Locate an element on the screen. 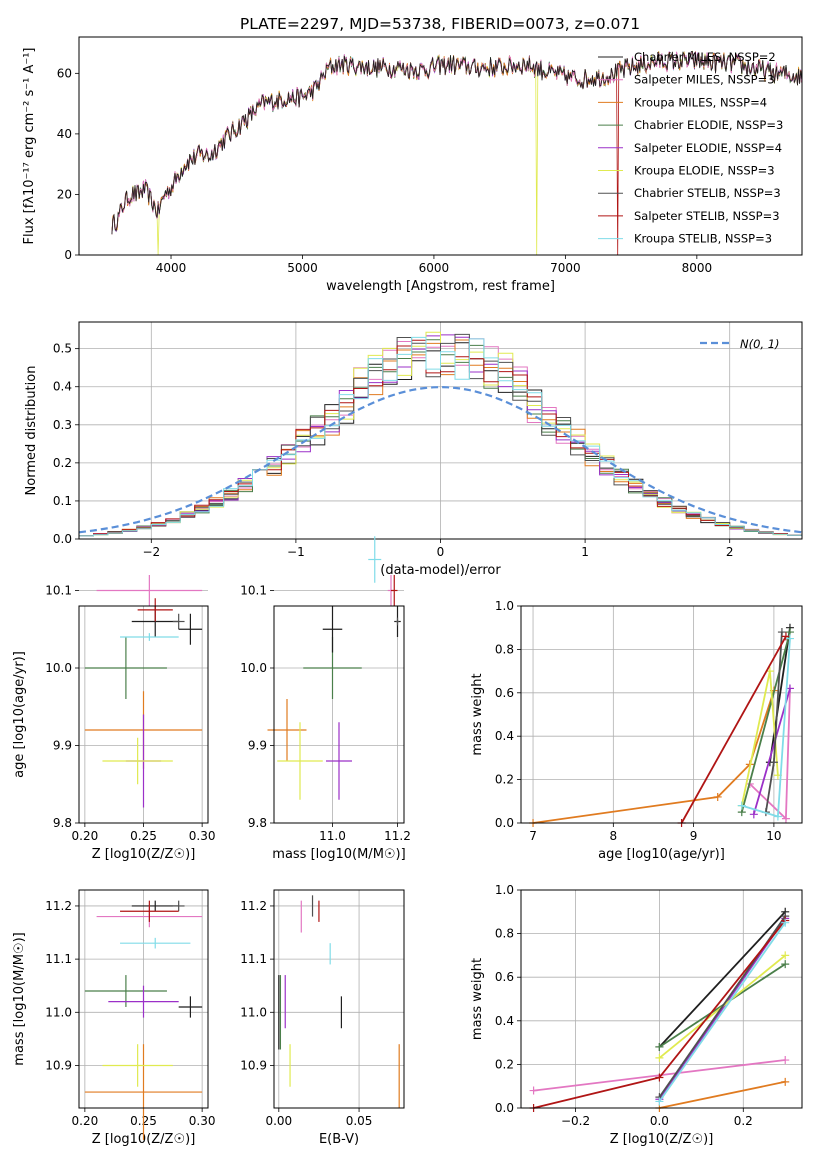 This screenshot has width=819, height=1170. age-vs-mass-panel: 11.0 11.2 9.8 9.9 10.0 10.1 mass [log10(M/M☉)] is located at coordinates (325, 699).